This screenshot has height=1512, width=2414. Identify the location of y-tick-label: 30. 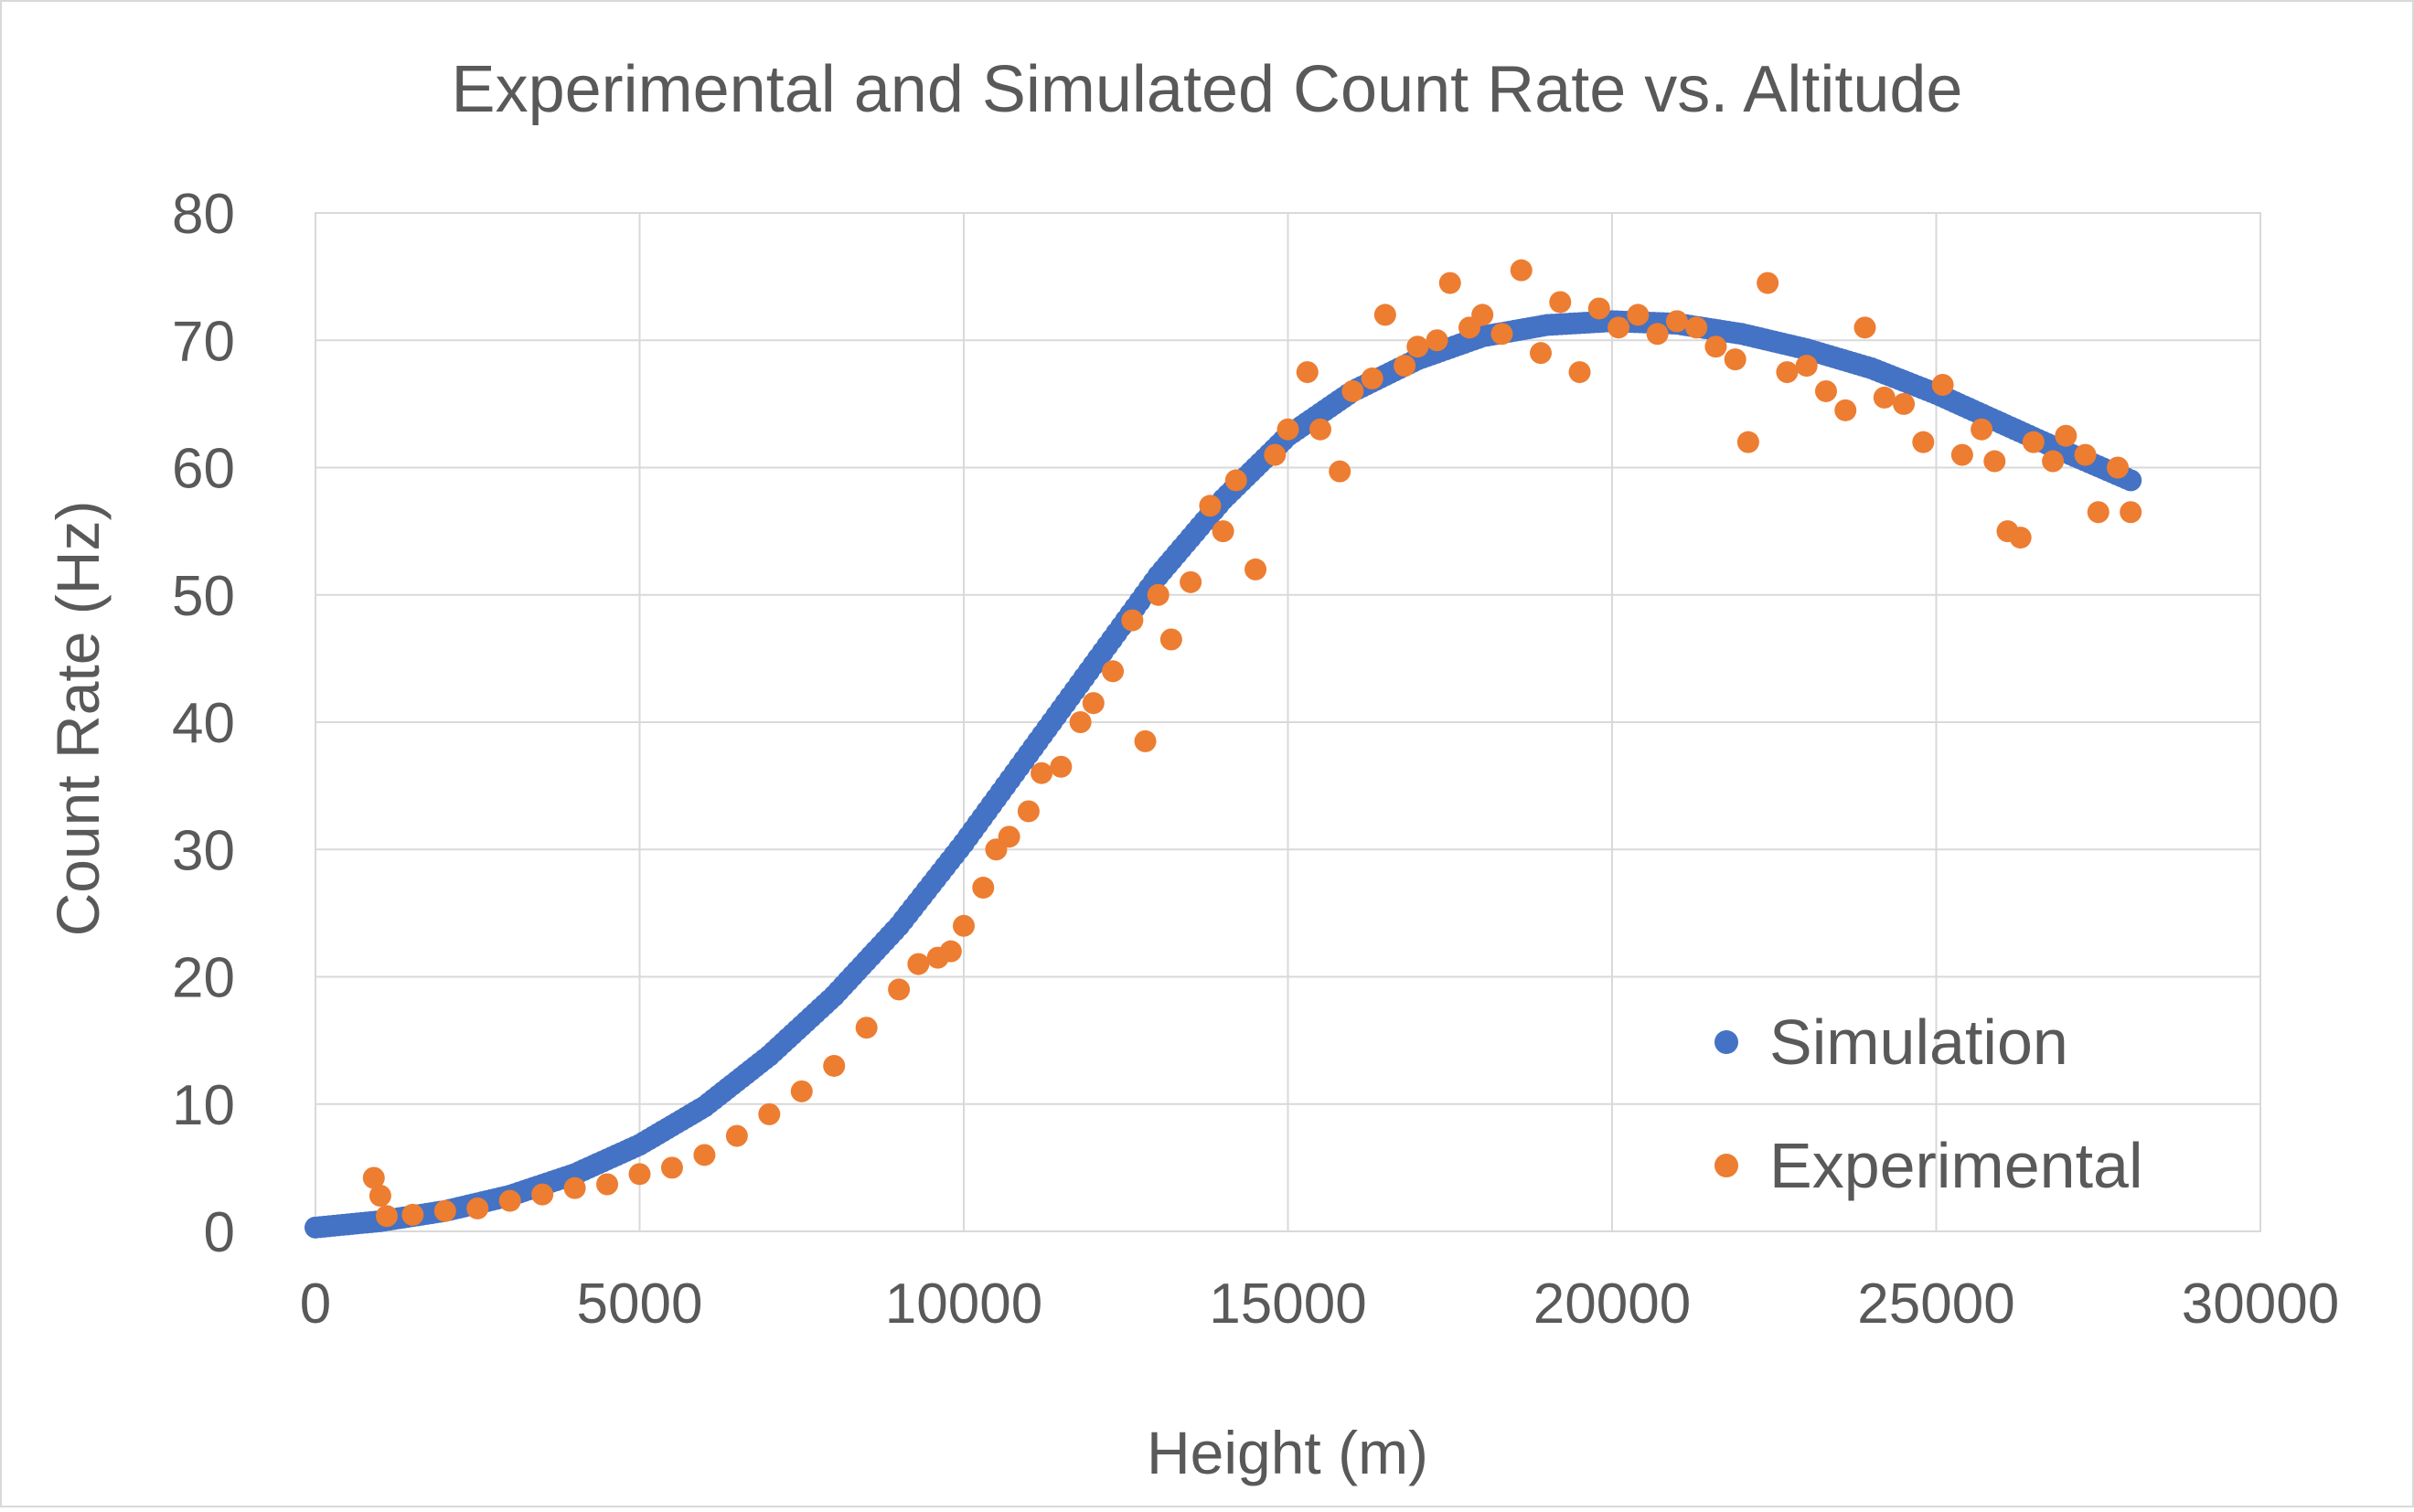
(203, 850).